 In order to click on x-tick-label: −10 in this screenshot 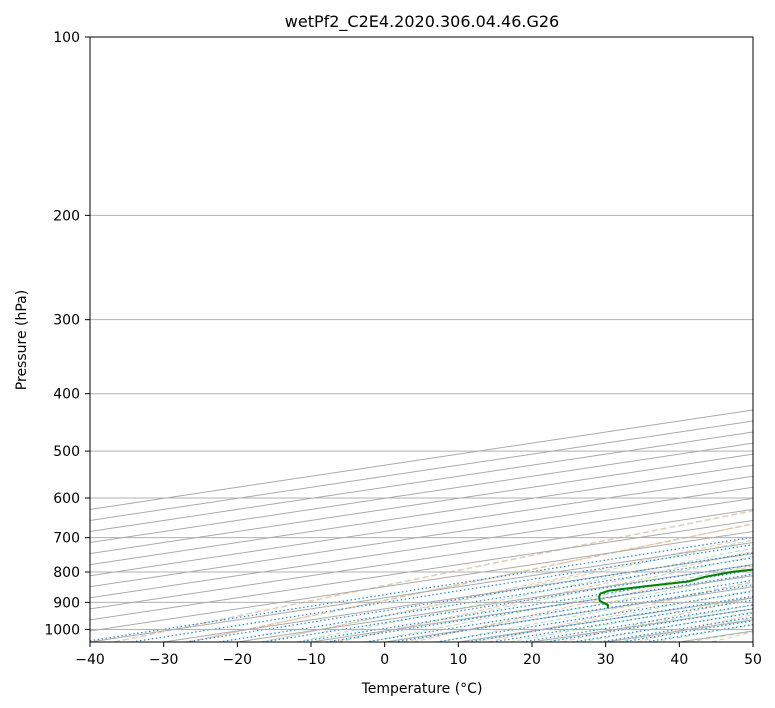, I will do `click(311, 660)`.